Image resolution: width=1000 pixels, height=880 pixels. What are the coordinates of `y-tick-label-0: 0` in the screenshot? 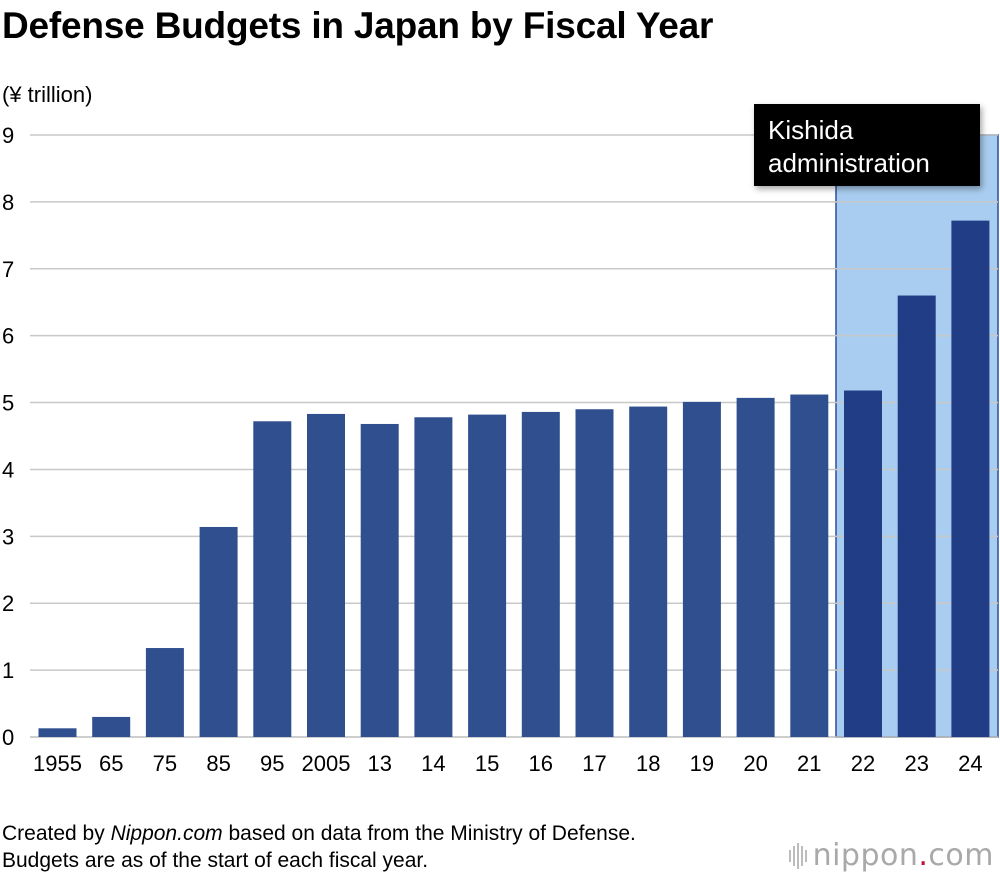 It's located at (8, 737).